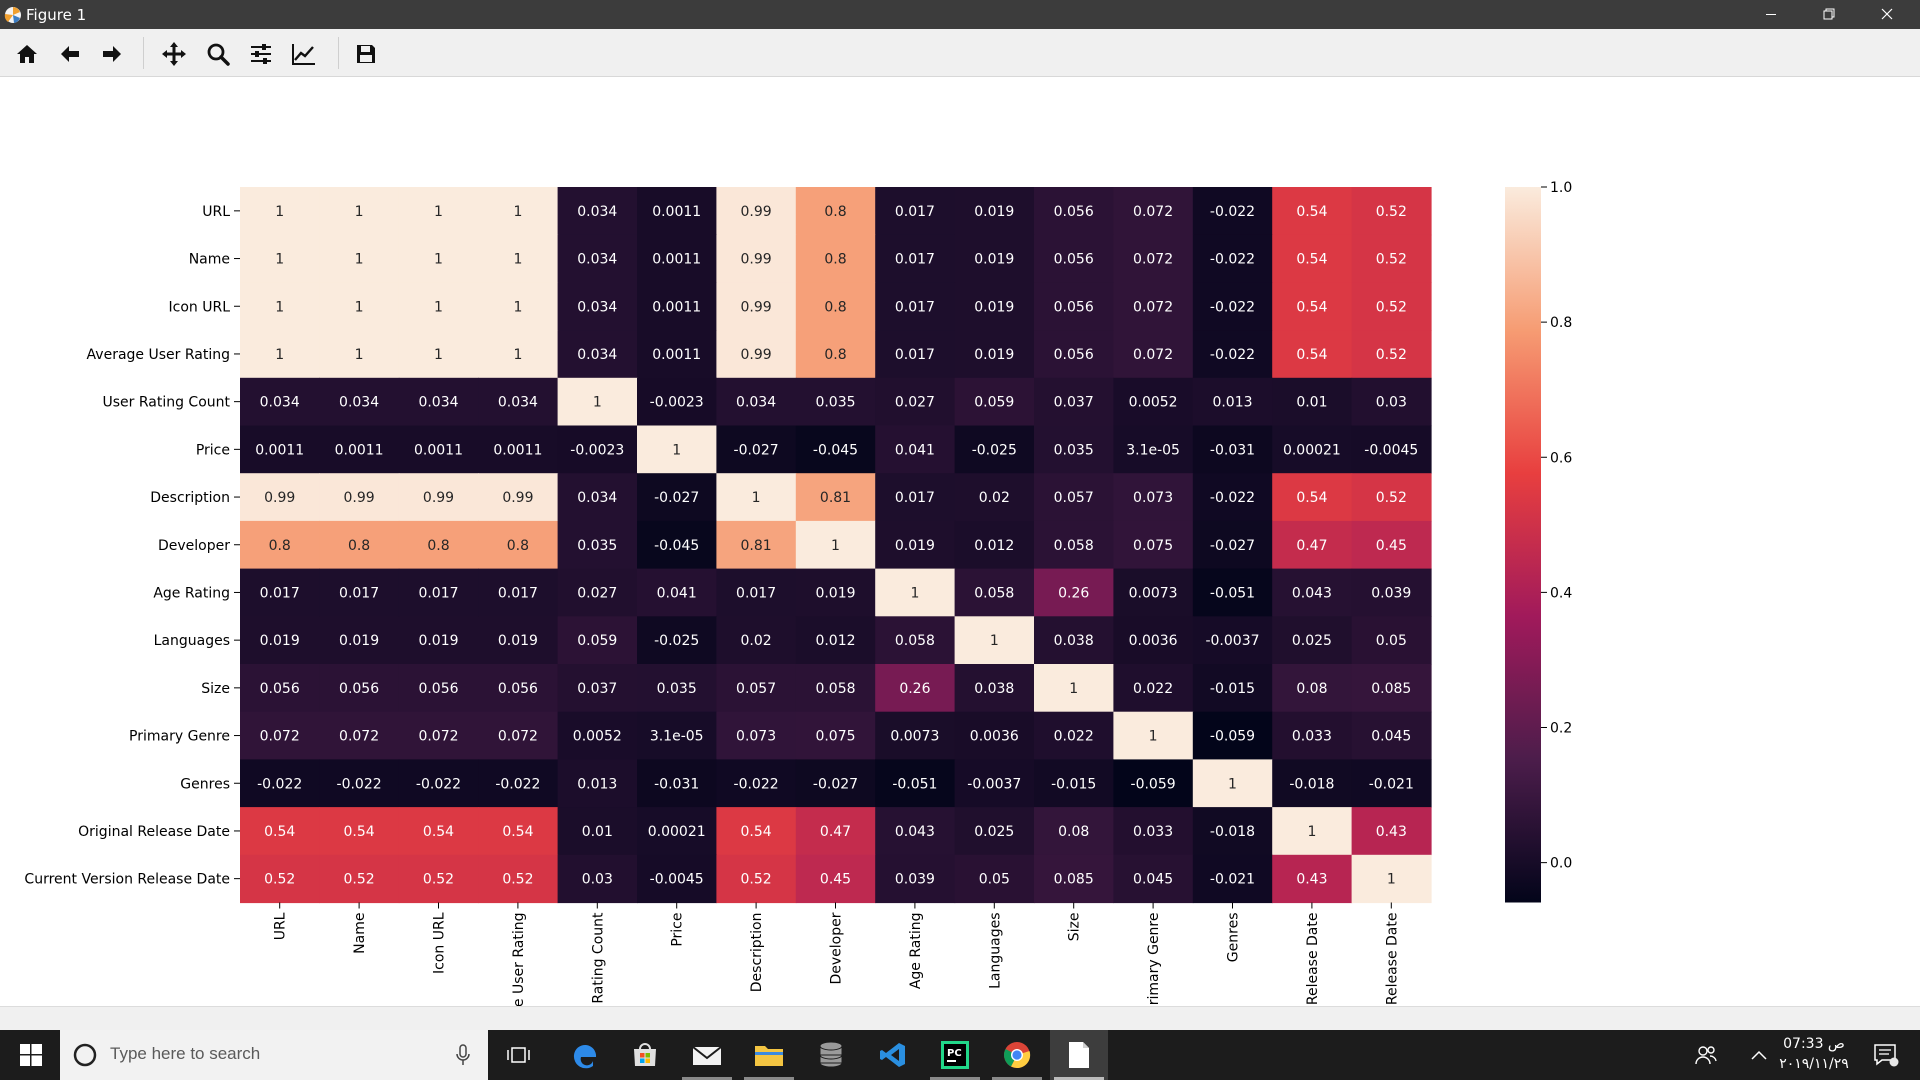  What do you see at coordinates (519, 1055) in the screenshot?
I see `task-view-button` at bounding box center [519, 1055].